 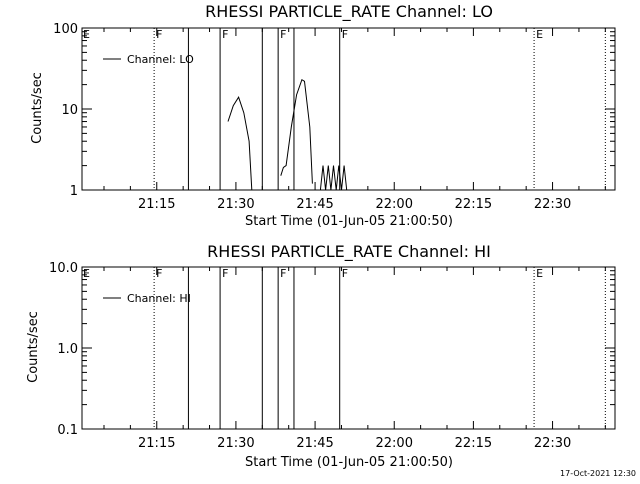 What do you see at coordinates (65, 29) in the screenshot?
I see `y-tick-label: 100` at bounding box center [65, 29].